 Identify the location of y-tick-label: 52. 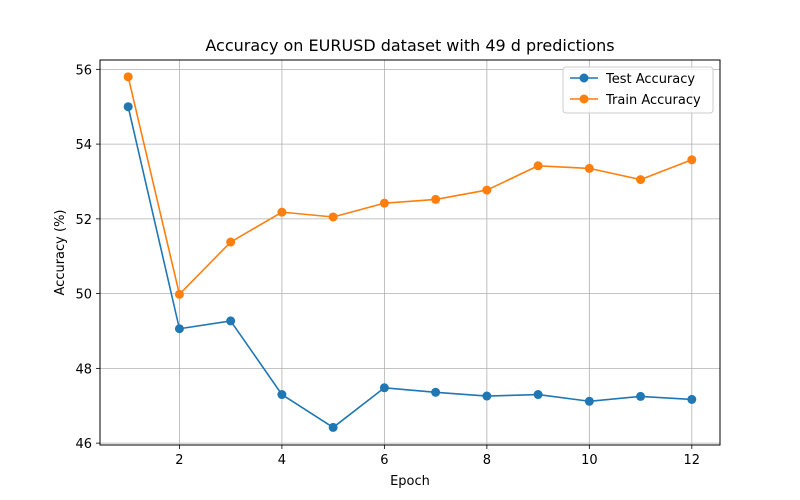
(83, 220).